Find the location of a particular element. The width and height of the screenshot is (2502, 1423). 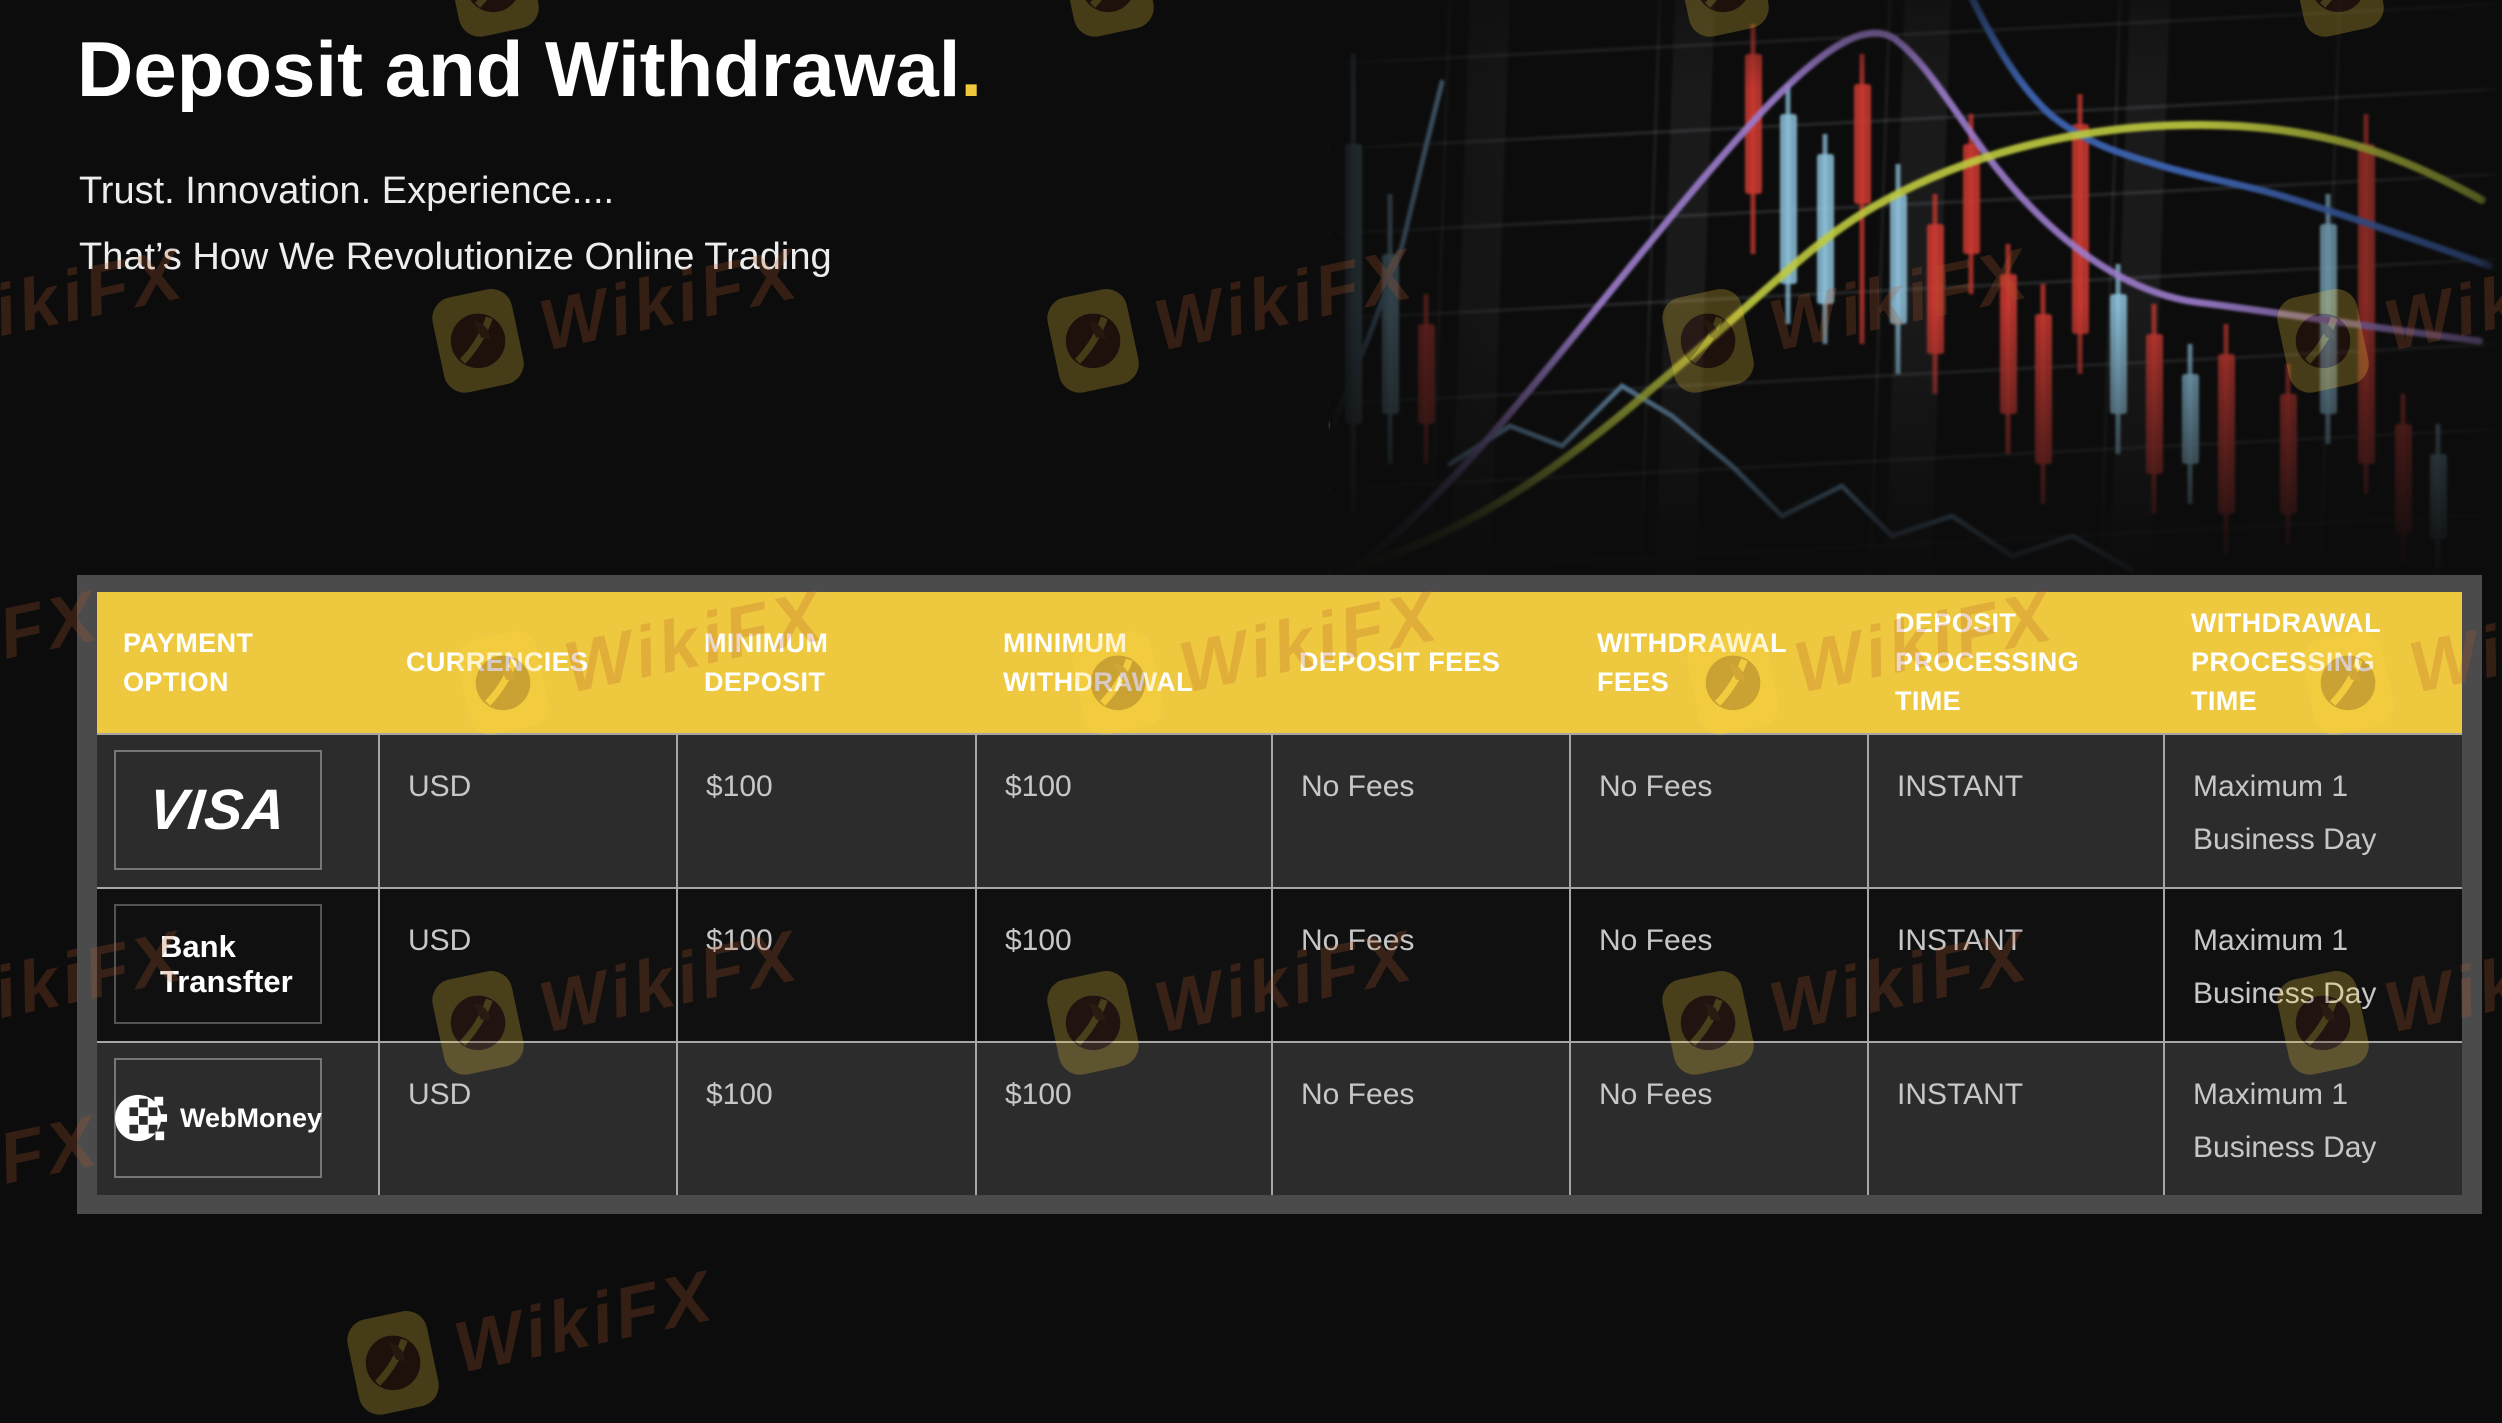

cell-payment-option: VISA is located at coordinates (238, 811).